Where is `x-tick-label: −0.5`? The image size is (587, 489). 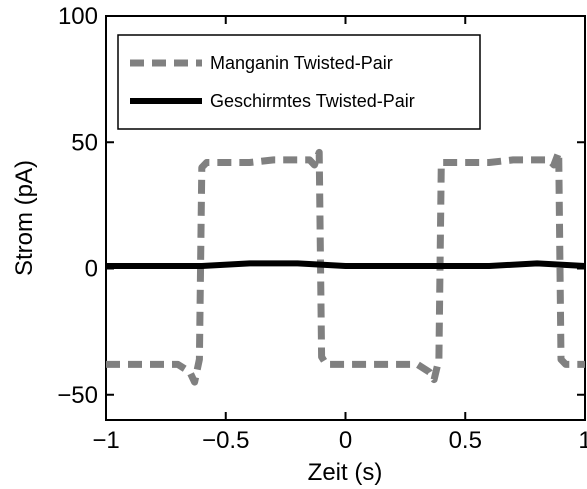 x-tick-label: −0.5 is located at coordinates (225, 440).